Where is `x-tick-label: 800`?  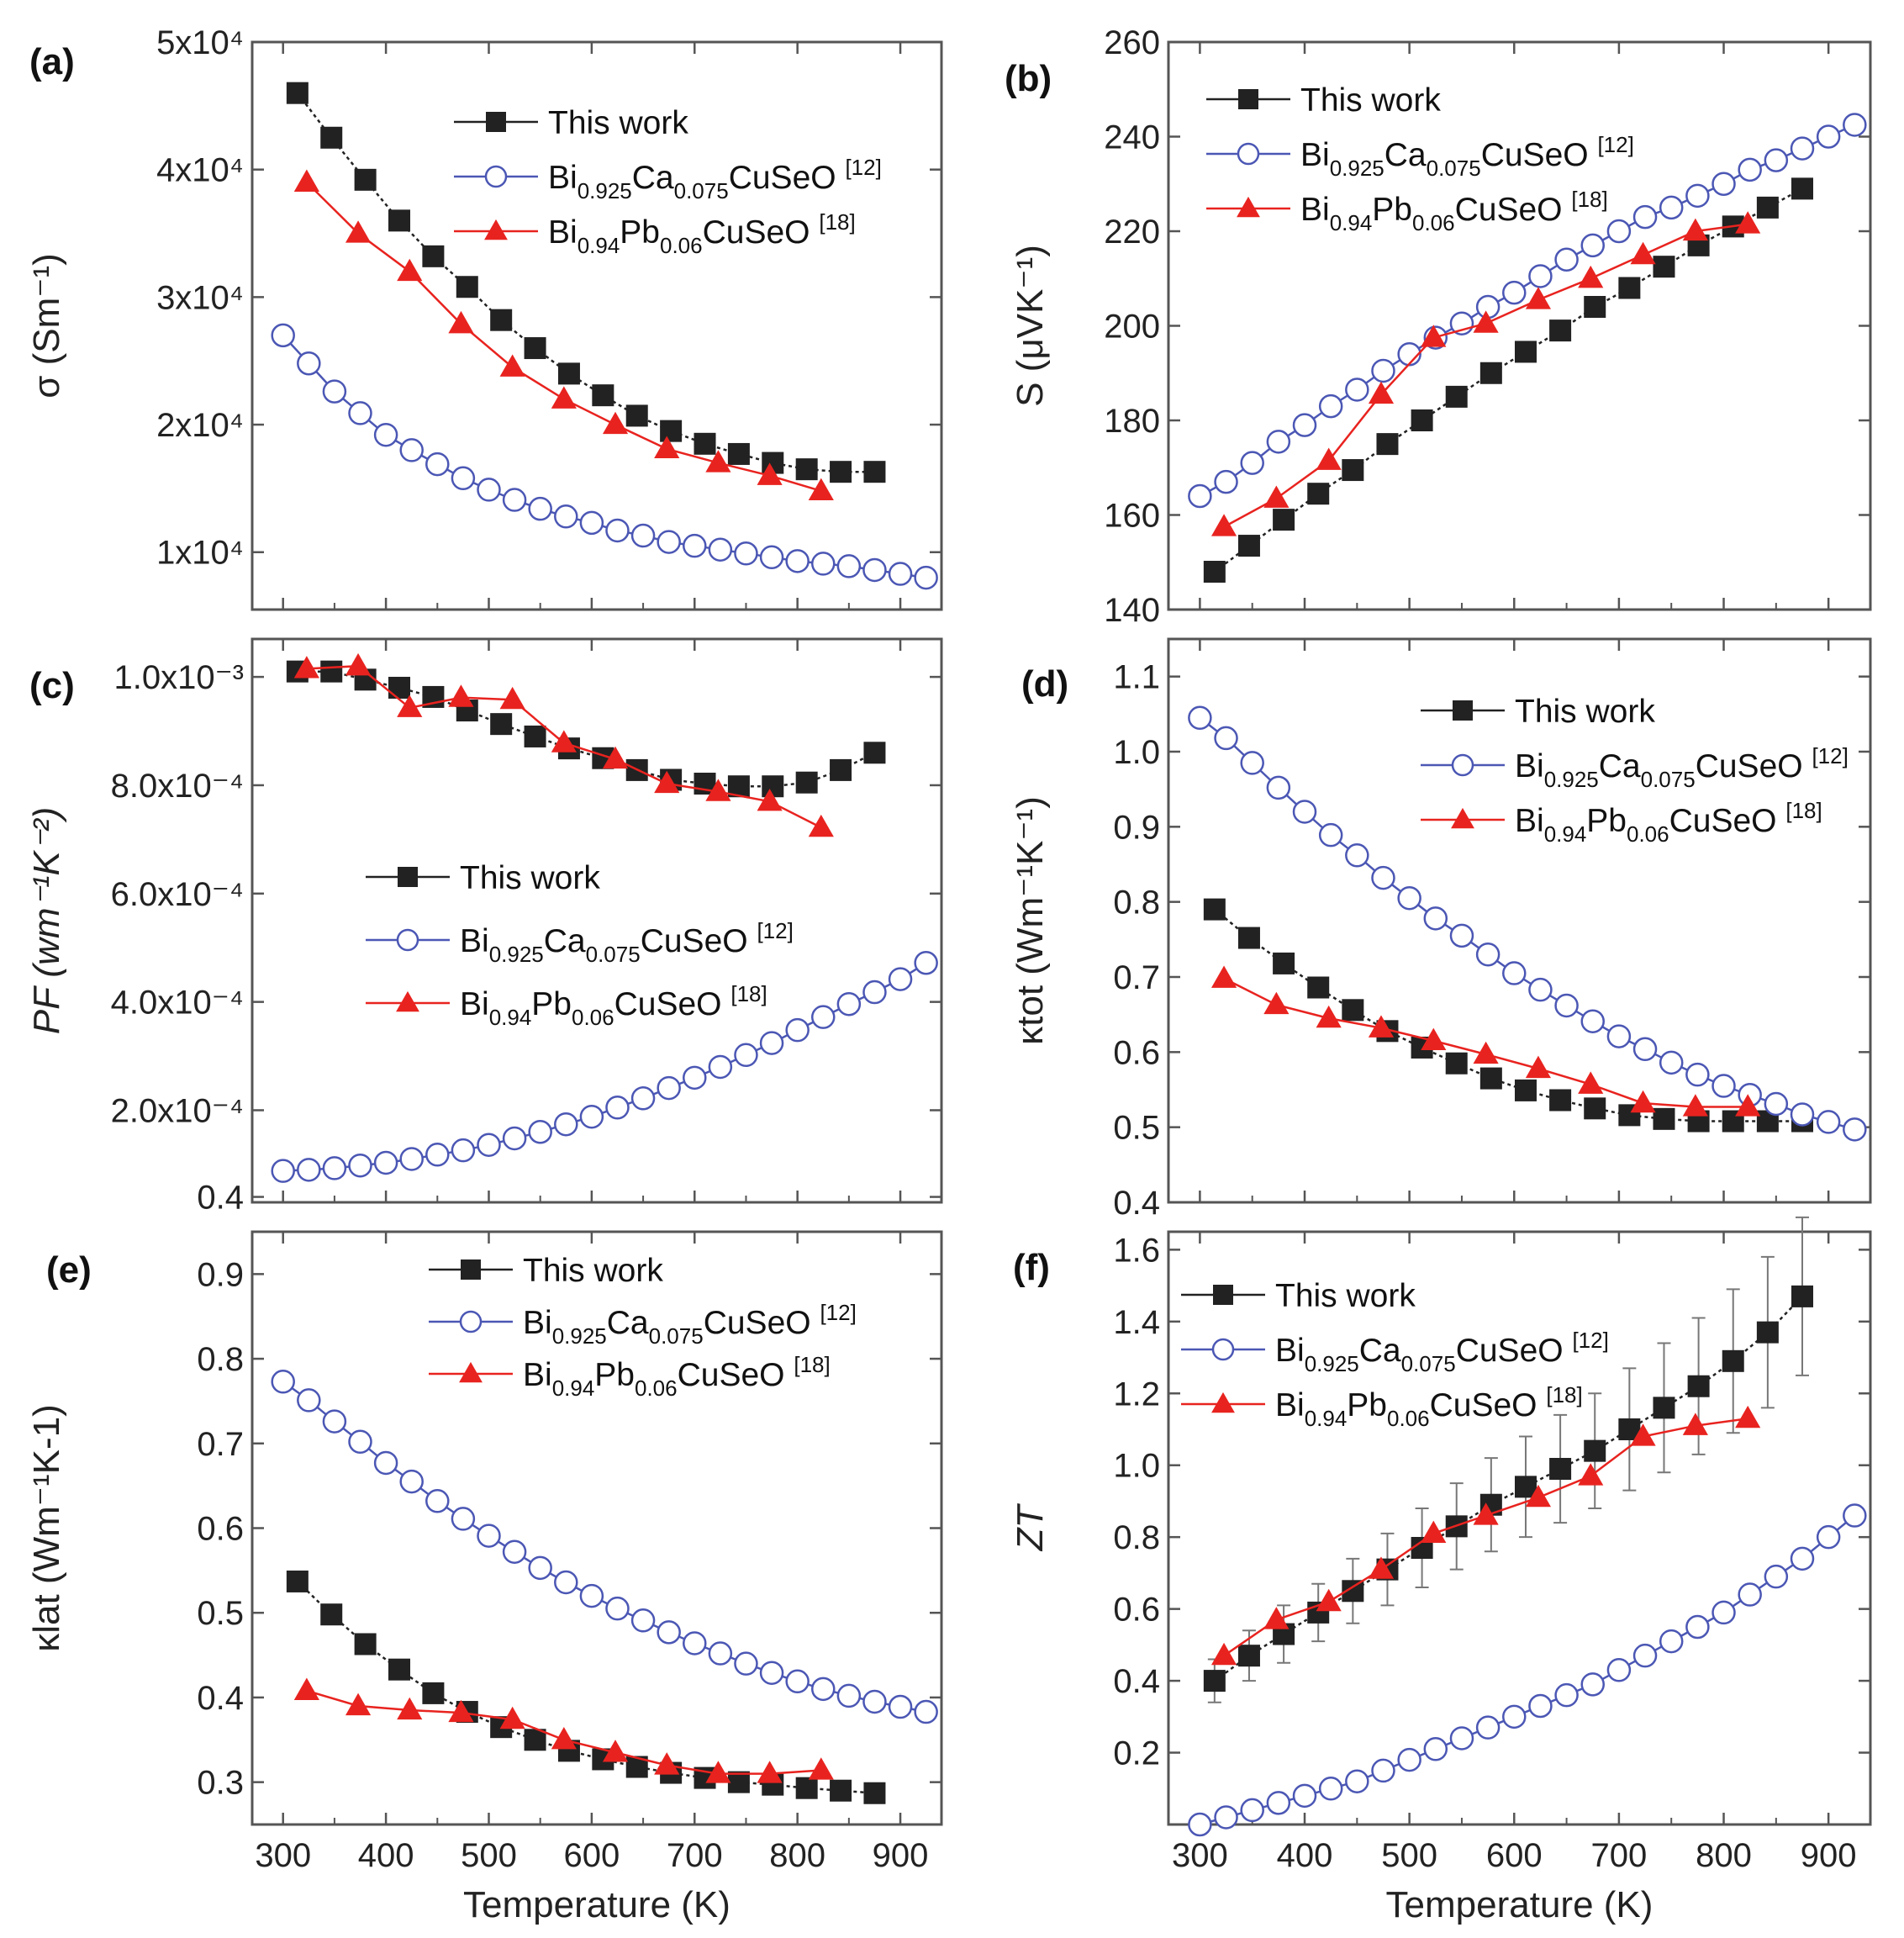
x-tick-label: 800 is located at coordinates (797, 1855).